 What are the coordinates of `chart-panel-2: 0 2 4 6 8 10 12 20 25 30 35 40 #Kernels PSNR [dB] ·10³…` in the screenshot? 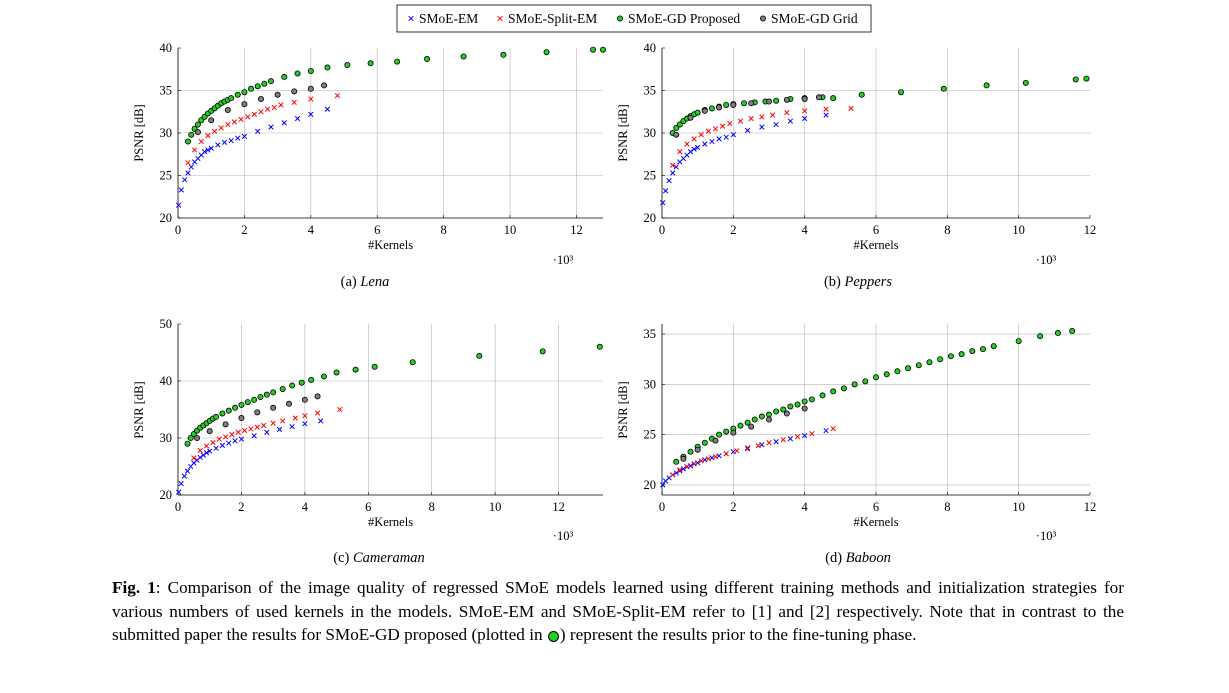 It's located at (856, 165).